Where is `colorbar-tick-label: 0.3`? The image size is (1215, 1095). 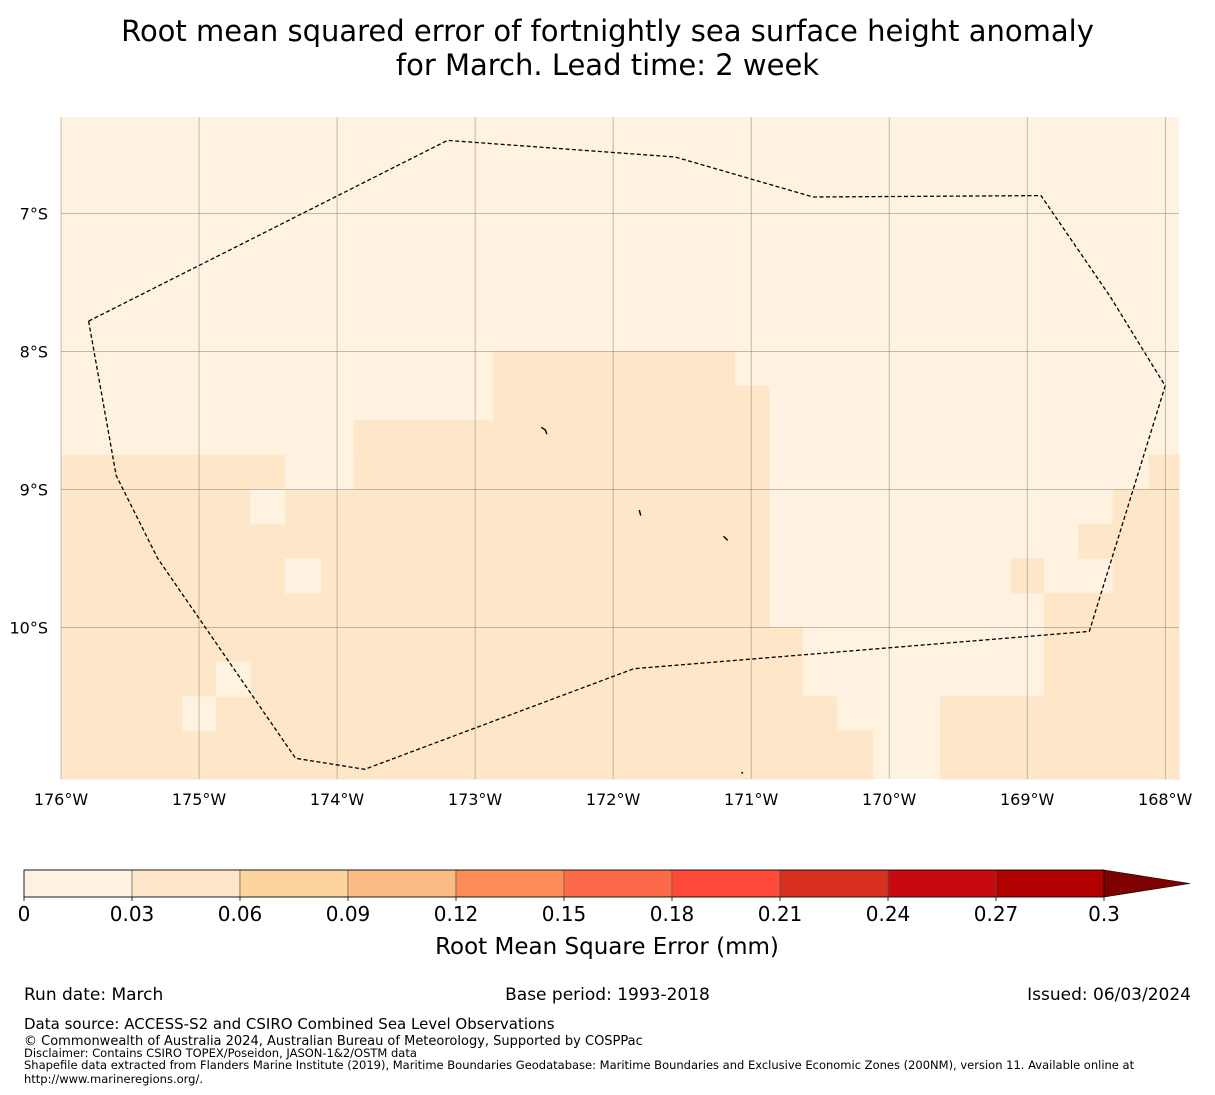
colorbar-tick-label: 0.3 is located at coordinates (1104, 914).